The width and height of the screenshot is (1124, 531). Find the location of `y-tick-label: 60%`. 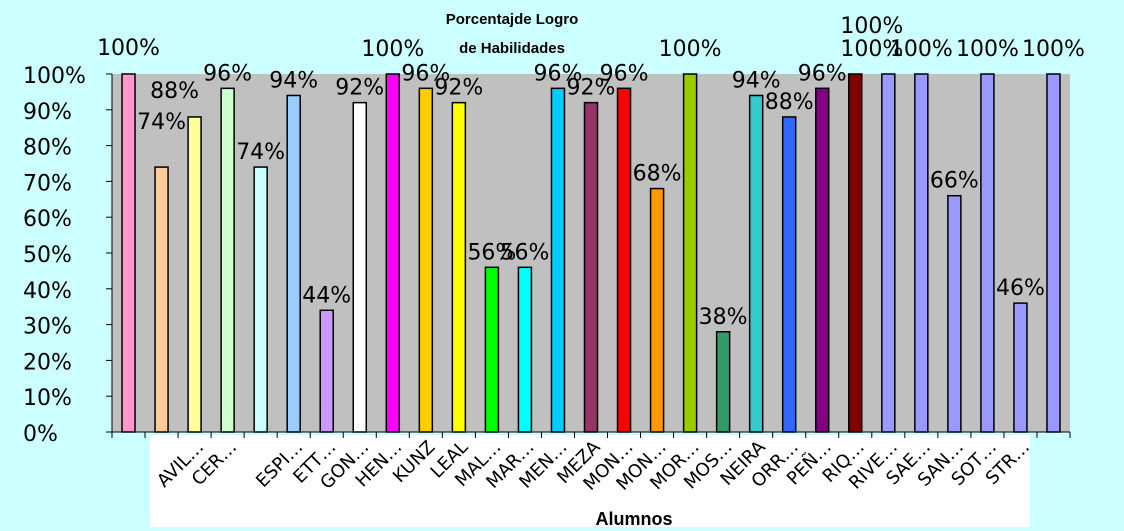

y-tick-label: 60% is located at coordinates (47, 219).